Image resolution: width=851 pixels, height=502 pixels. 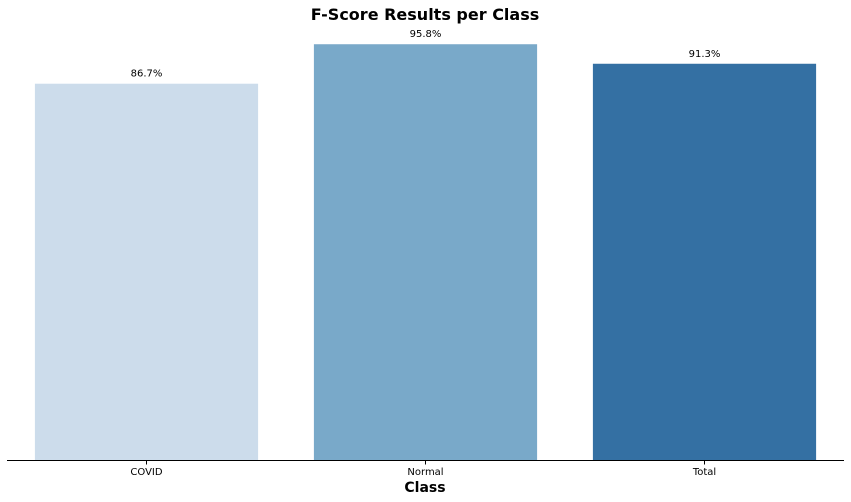 What do you see at coordinates (425, 14) in the screenshot?
I see `chart-title: F-Score Results per Class` at bounding box center [425, 14].